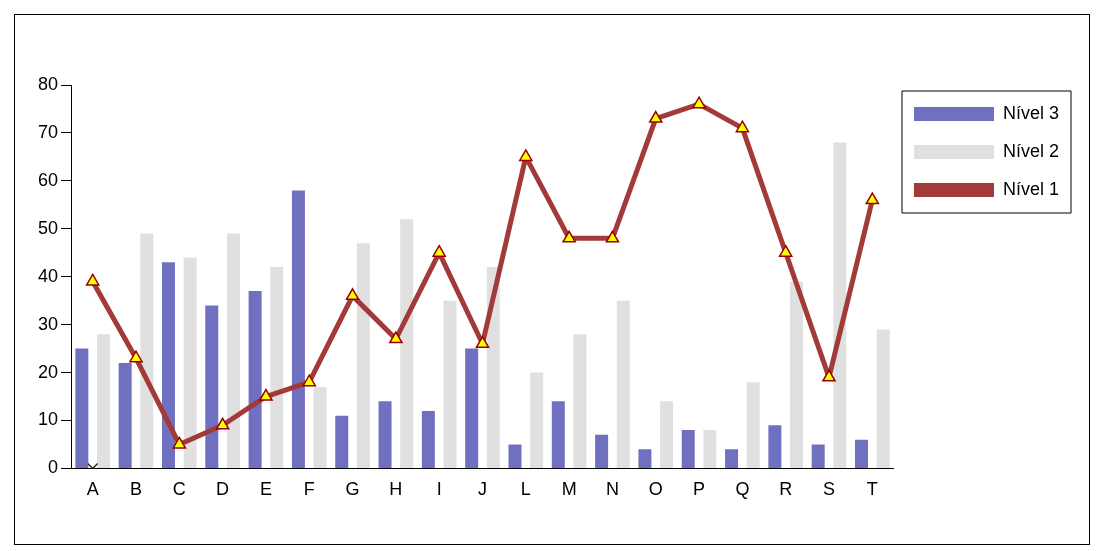 The width and height of the screenshot is (1104, 551). I want to click on x-tick-label: J, so click(482, 489).